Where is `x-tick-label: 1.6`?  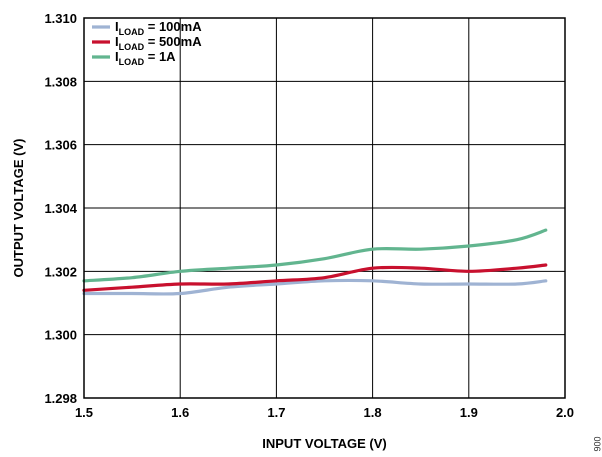
x-tick-label: 1.6 is located at coordinates (180, 412).